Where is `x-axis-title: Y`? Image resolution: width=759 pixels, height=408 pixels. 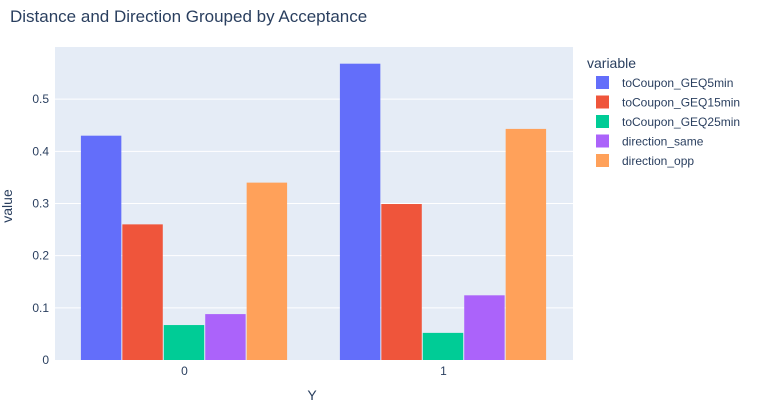
x-axis-title: Y is located at coordinates (312, 395).